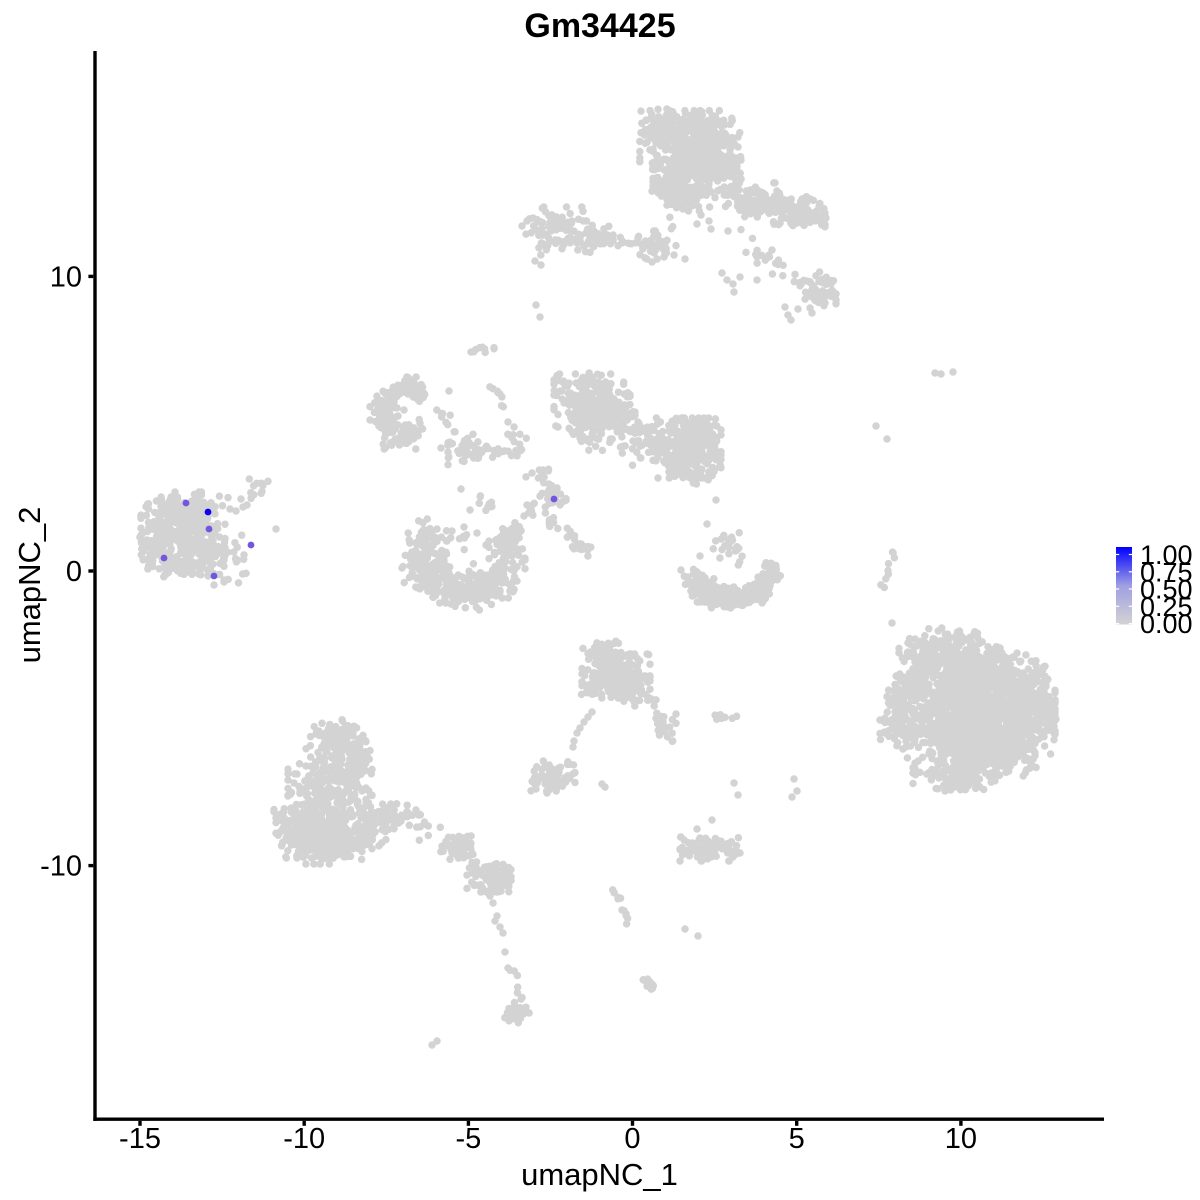 Image resolution: width=1200 pixels, height=1200 pixels. I want to click on svg-text: -15, so click(140, 1139).